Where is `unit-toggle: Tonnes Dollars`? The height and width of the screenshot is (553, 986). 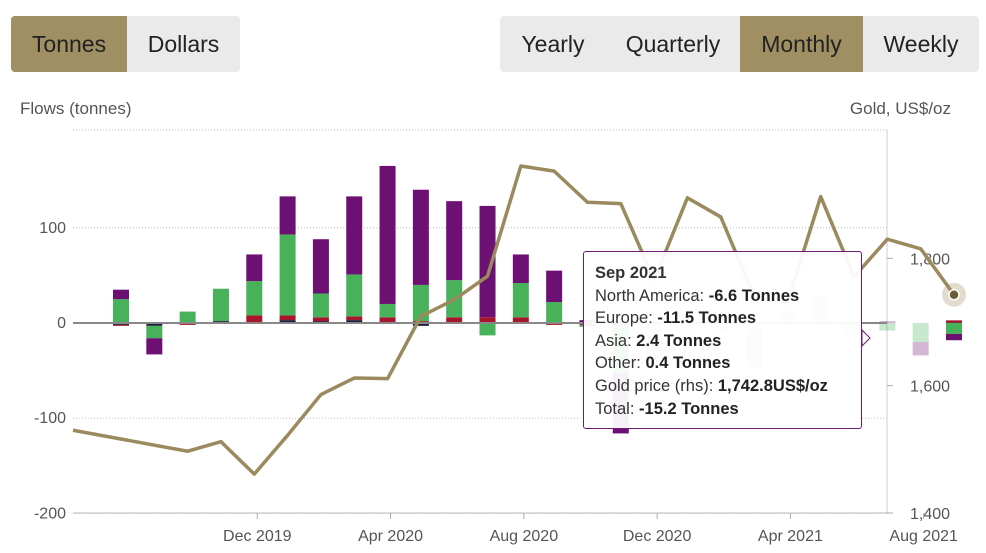 unit-toggle: Tonnes Dollars is located at coordinates (125, 44).